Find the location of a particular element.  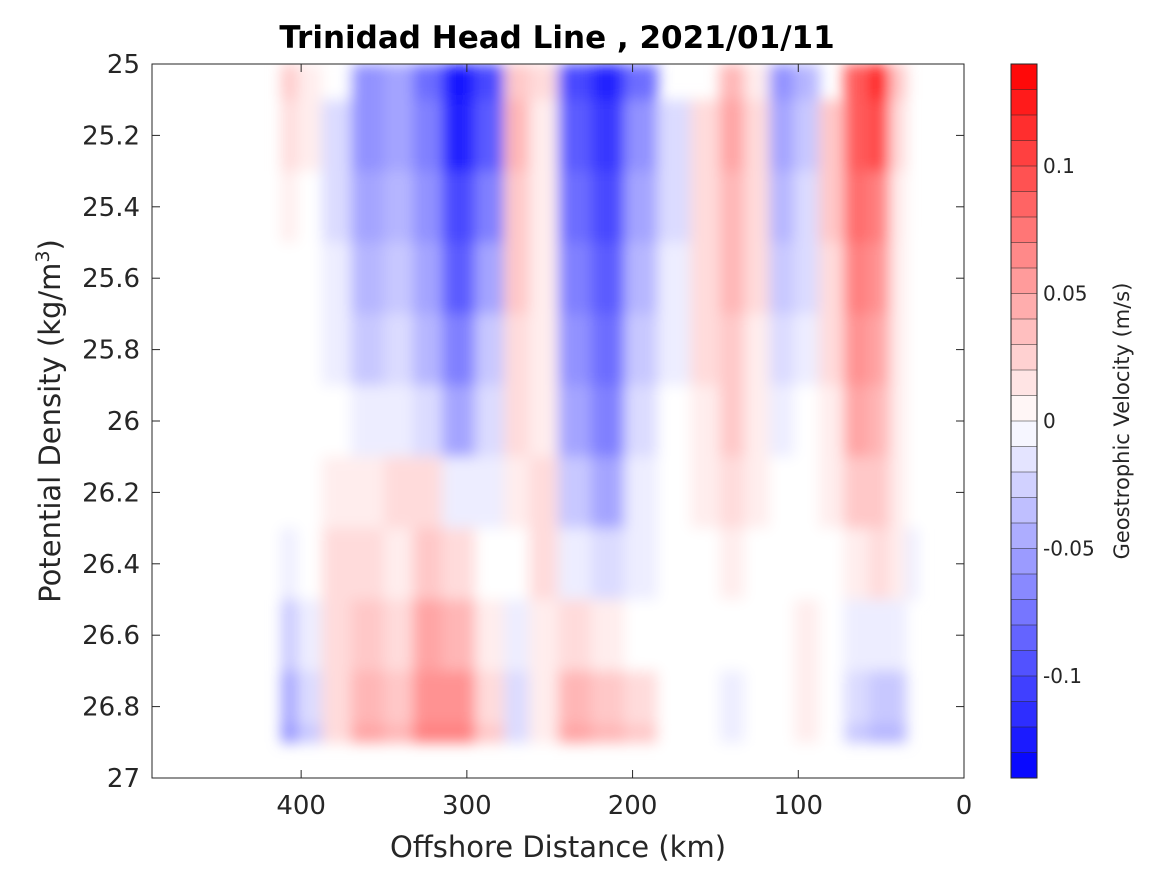

y-axis-label: Potential Density (kg/m3) is located at coordinates (49, 421).